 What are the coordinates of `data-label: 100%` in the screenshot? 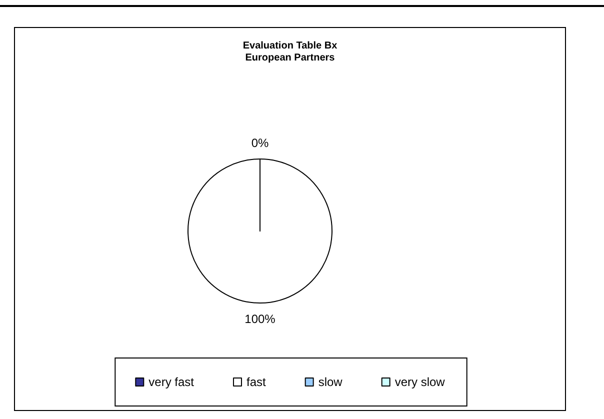 It's located at (260, 319).